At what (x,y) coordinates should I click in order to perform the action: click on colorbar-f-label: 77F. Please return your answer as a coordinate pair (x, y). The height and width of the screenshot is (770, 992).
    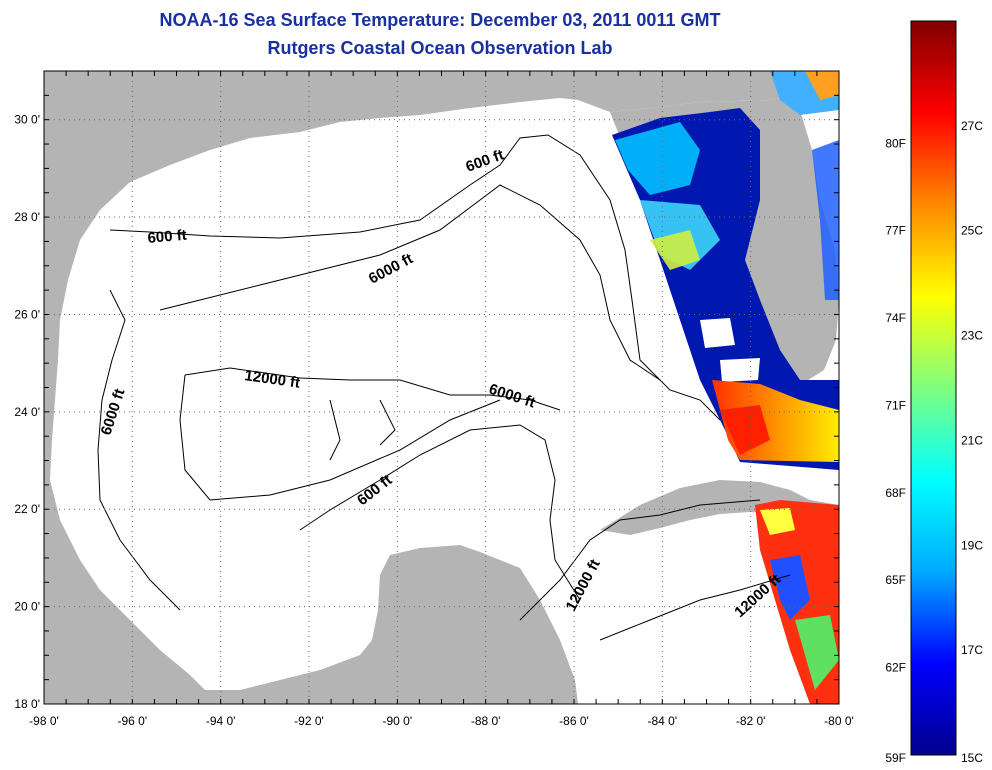
    Looking at the image, I should click on (895, 231).